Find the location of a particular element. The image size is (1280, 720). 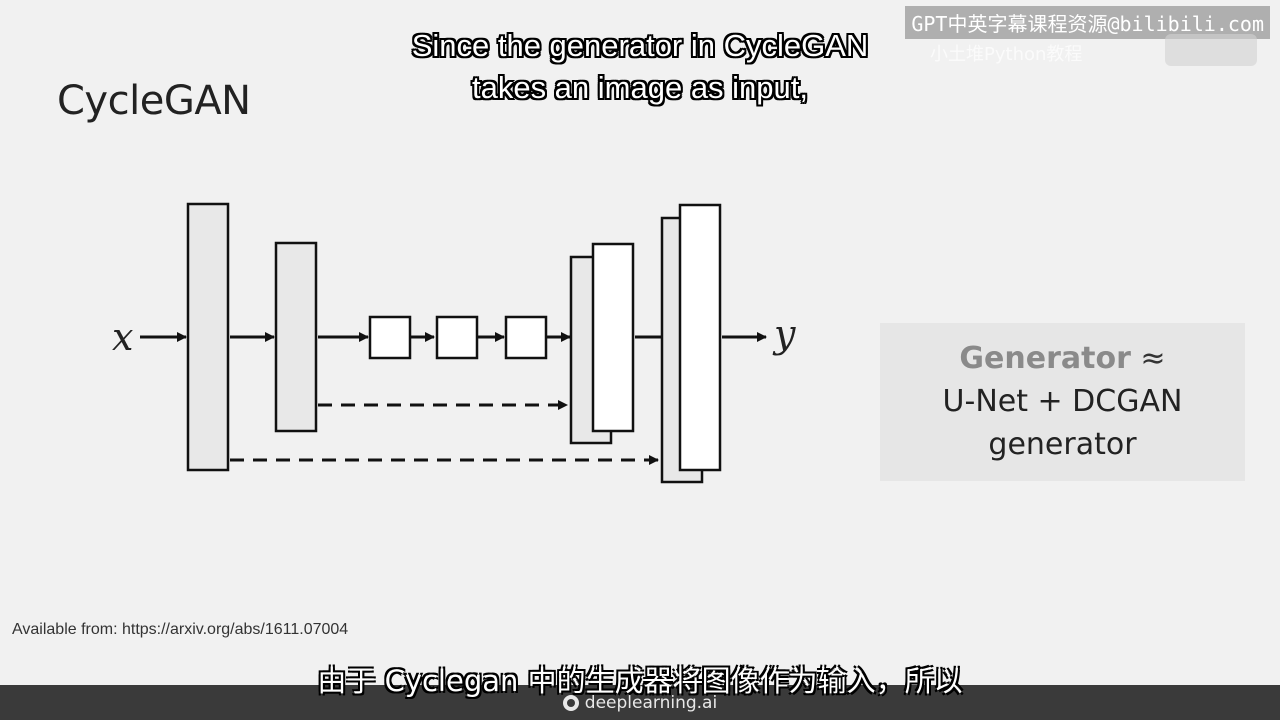

generator-line-2: U-Net + DCGAN is located at coordinates (1062, 401).